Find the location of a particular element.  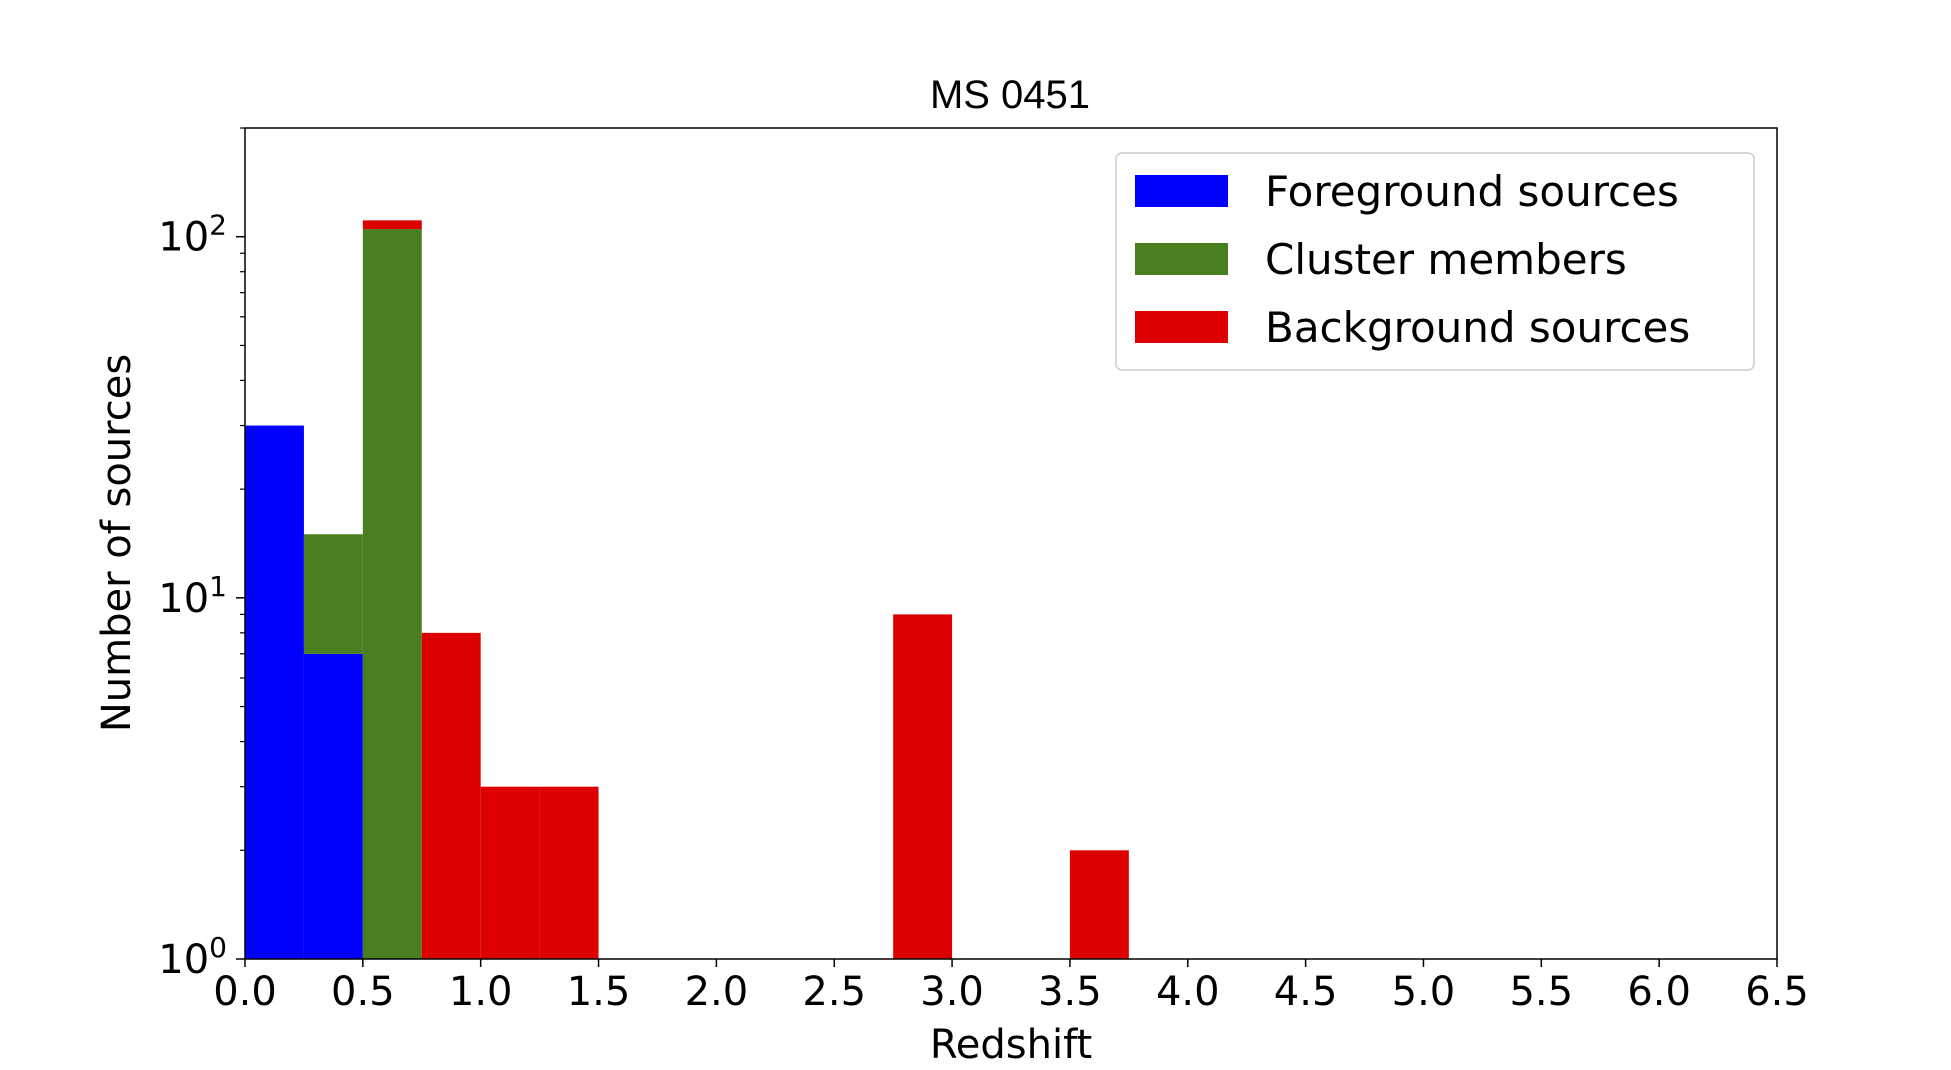

legend-label: Background sources is located at coordinates (1477, 327).